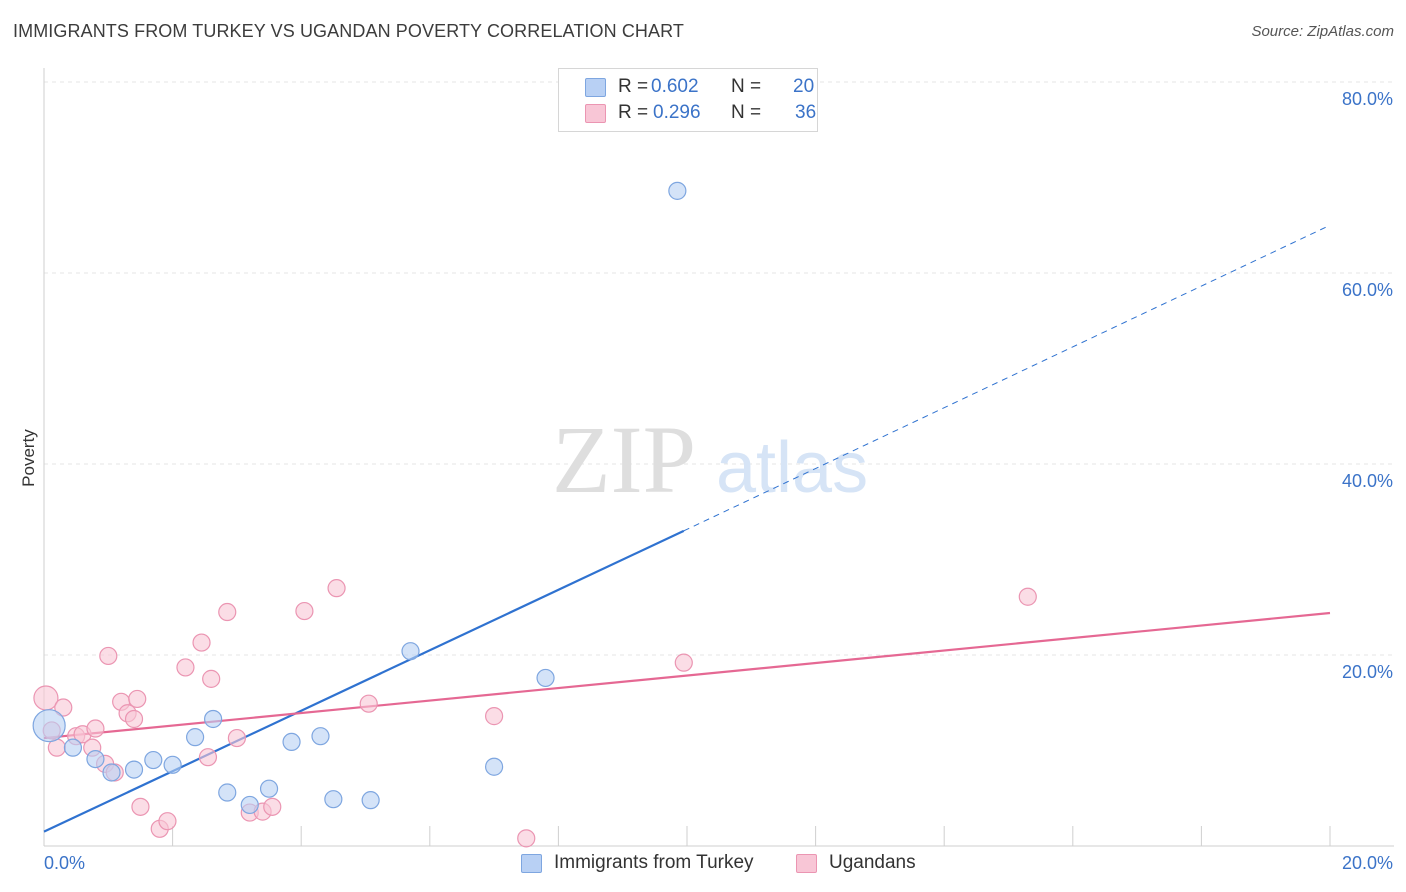 This screenshot has height=892, width=1406. What do you see at coordinates (804, 86) in the screenshot?
I see `legend-n-value: 20` at bounding box center [804, 86].